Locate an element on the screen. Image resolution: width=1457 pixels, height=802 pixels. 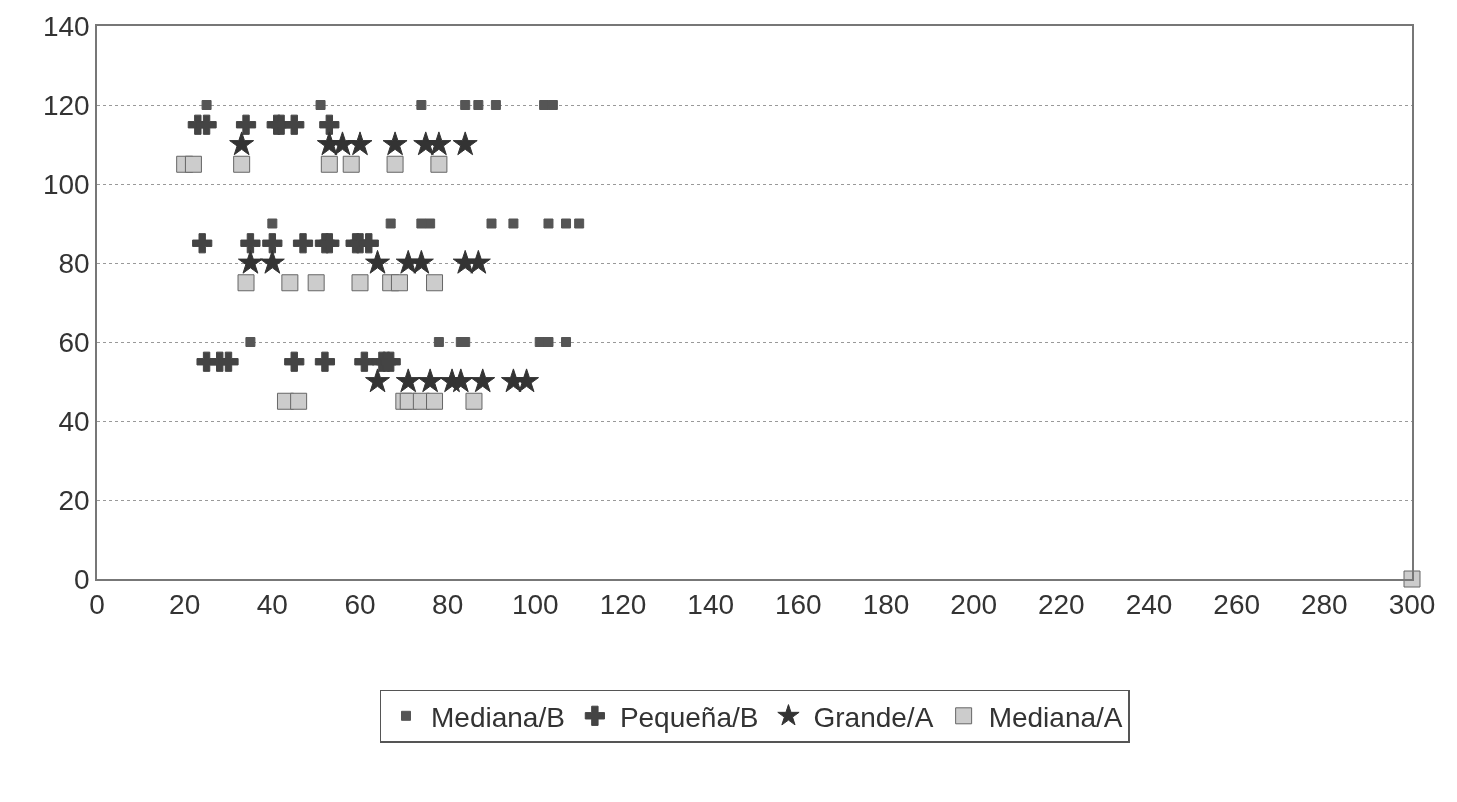
x-tick-label: 280 is located at coordinates (1324, 605).